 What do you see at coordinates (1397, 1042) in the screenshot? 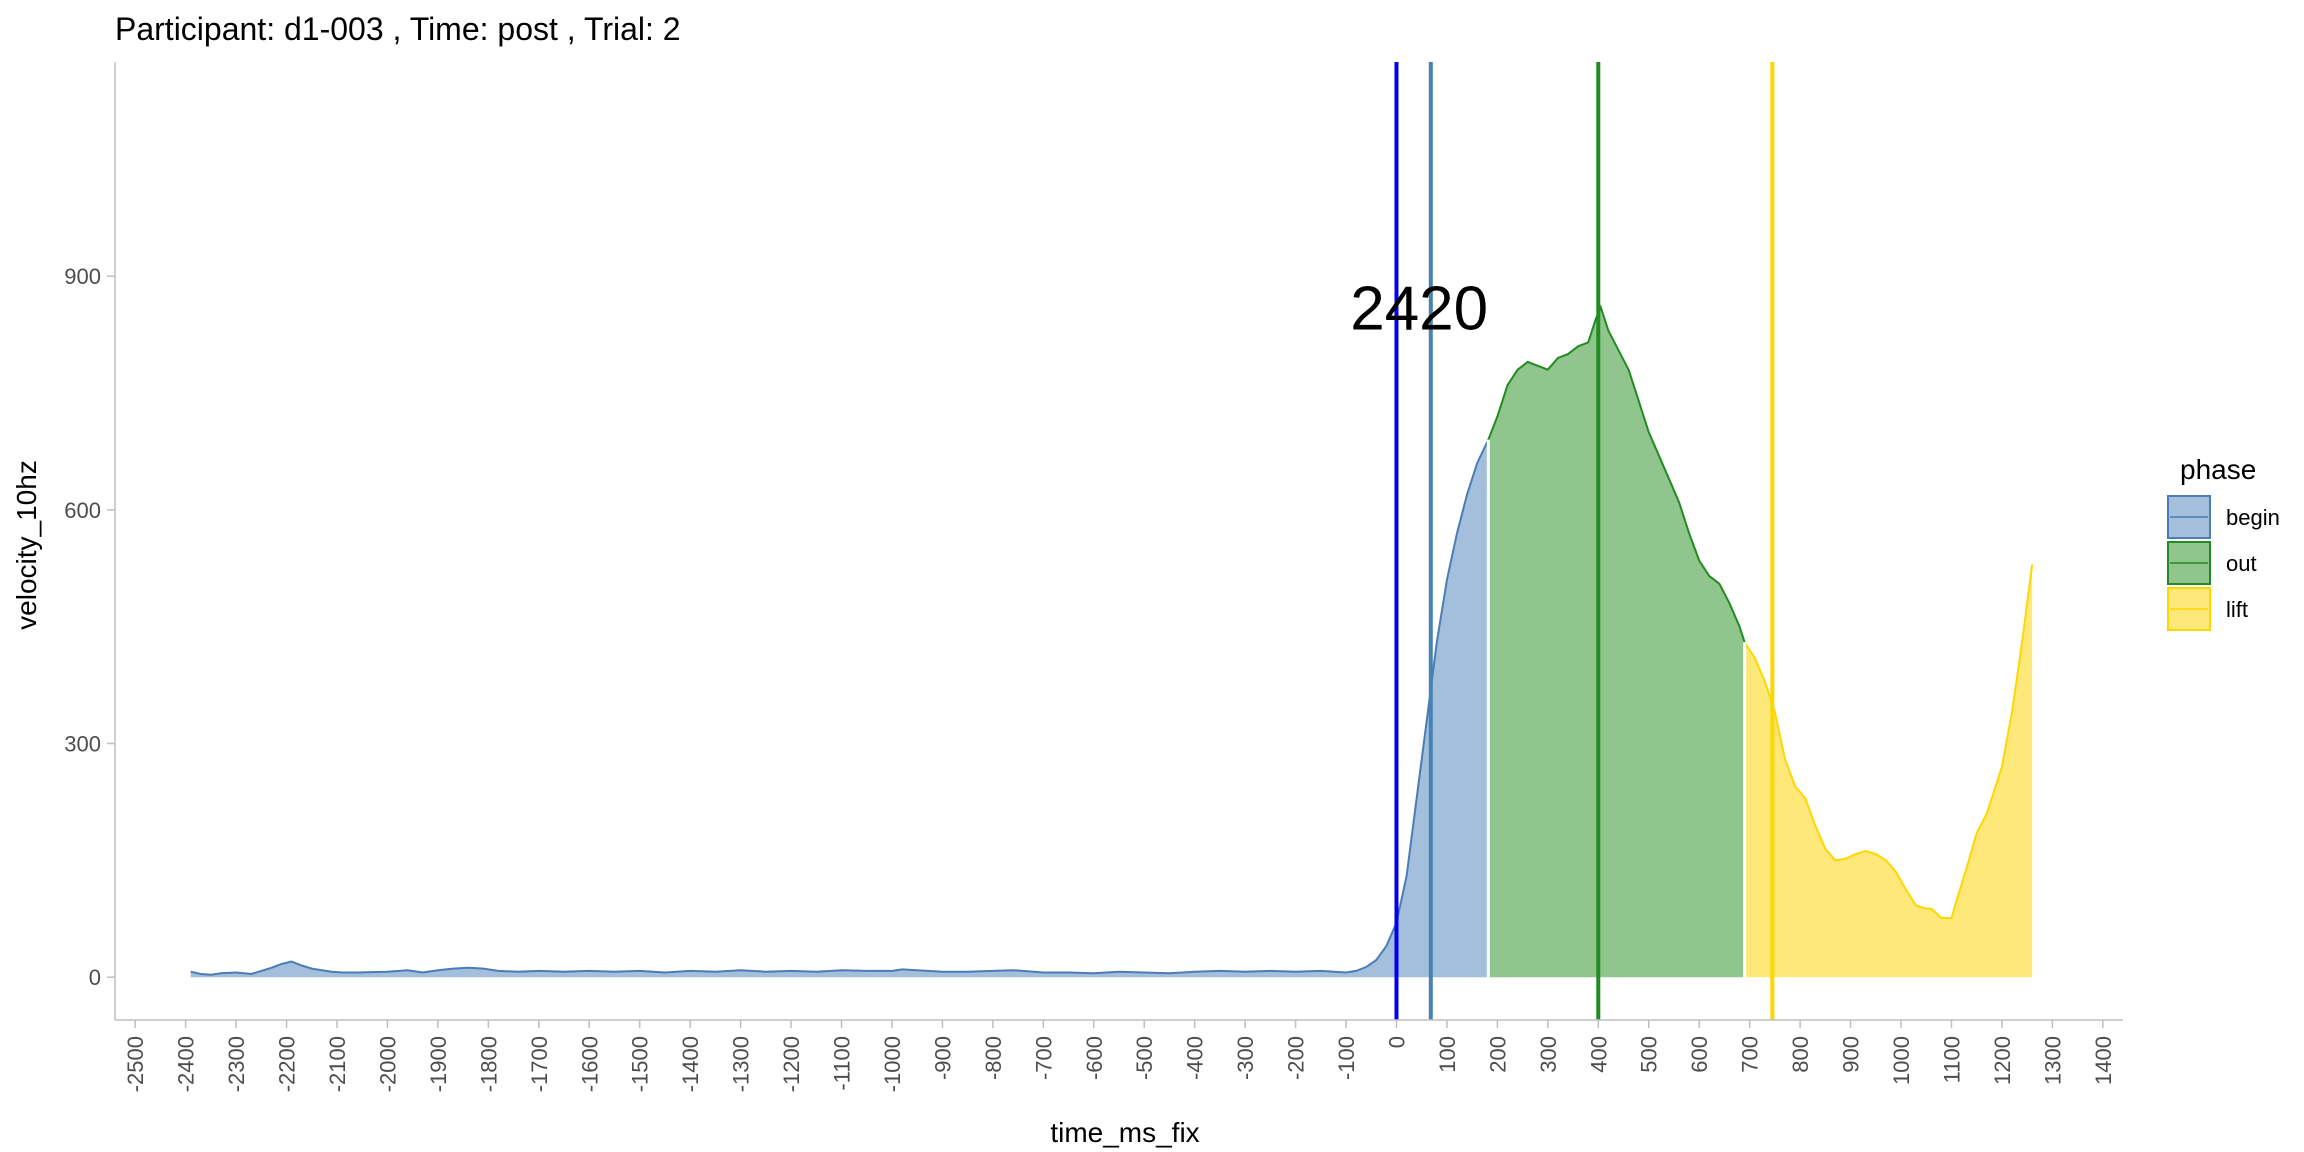
I see `x-tick-label: 0` at bounding box center [1397, 1042].